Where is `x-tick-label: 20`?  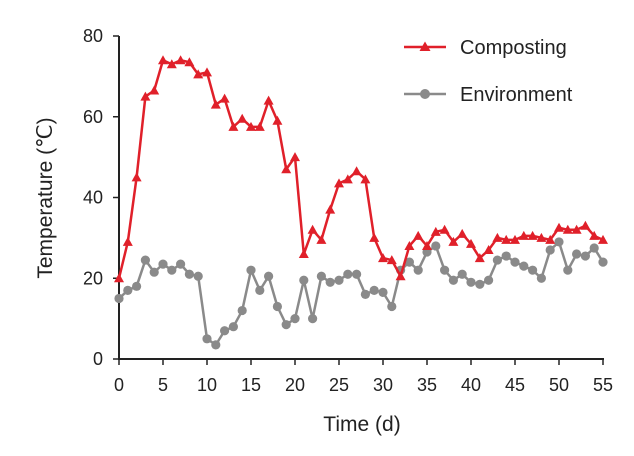 x-tick-label: 20 is located at coordinates (295, 385).